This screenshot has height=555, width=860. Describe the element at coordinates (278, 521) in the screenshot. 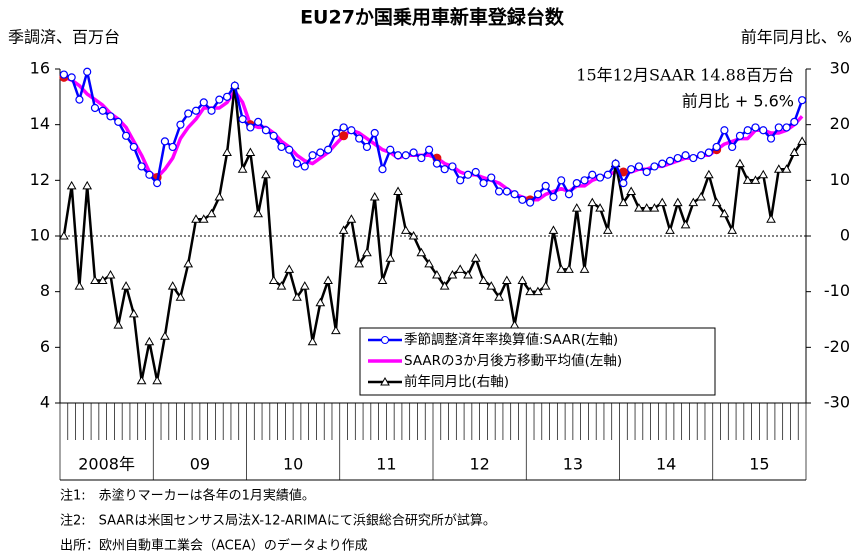

I see `note: 注2: SAARは米国センサス局法X-12-ARIMAにて浜銀総合研究所が試算。` at that location.